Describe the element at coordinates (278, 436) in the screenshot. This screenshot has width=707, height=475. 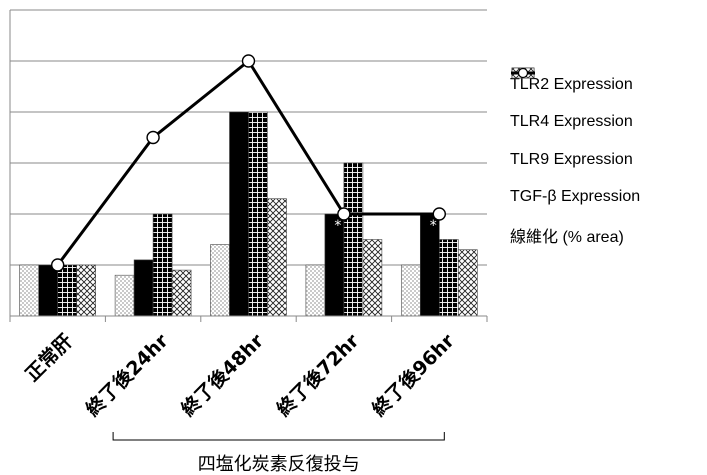
I see `bracket-line` at that location.